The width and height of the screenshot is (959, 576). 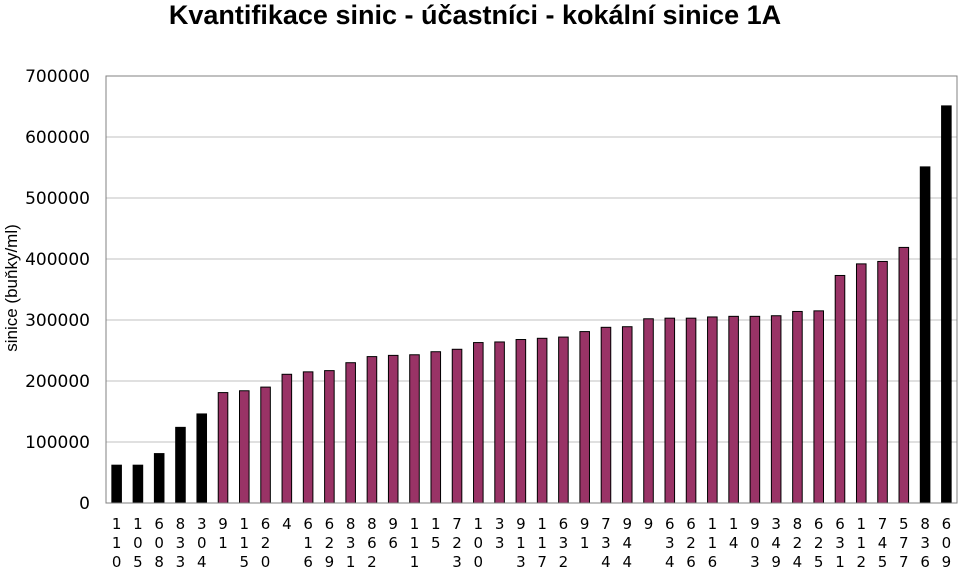 I want to click on y-tick-label: 400000, so click(x=57, y=260).